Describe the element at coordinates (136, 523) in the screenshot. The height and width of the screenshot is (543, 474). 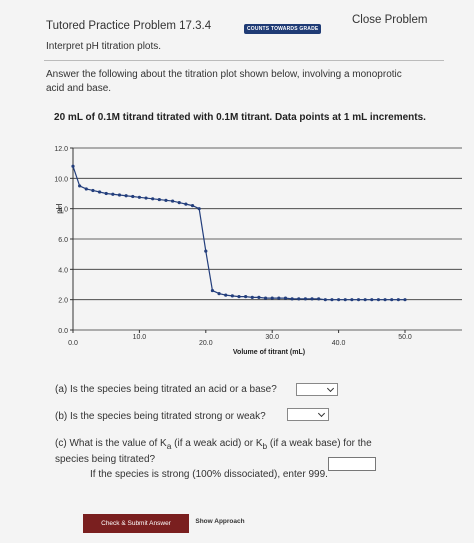
I see `submit-button: Check & Submit Answer` at that location.